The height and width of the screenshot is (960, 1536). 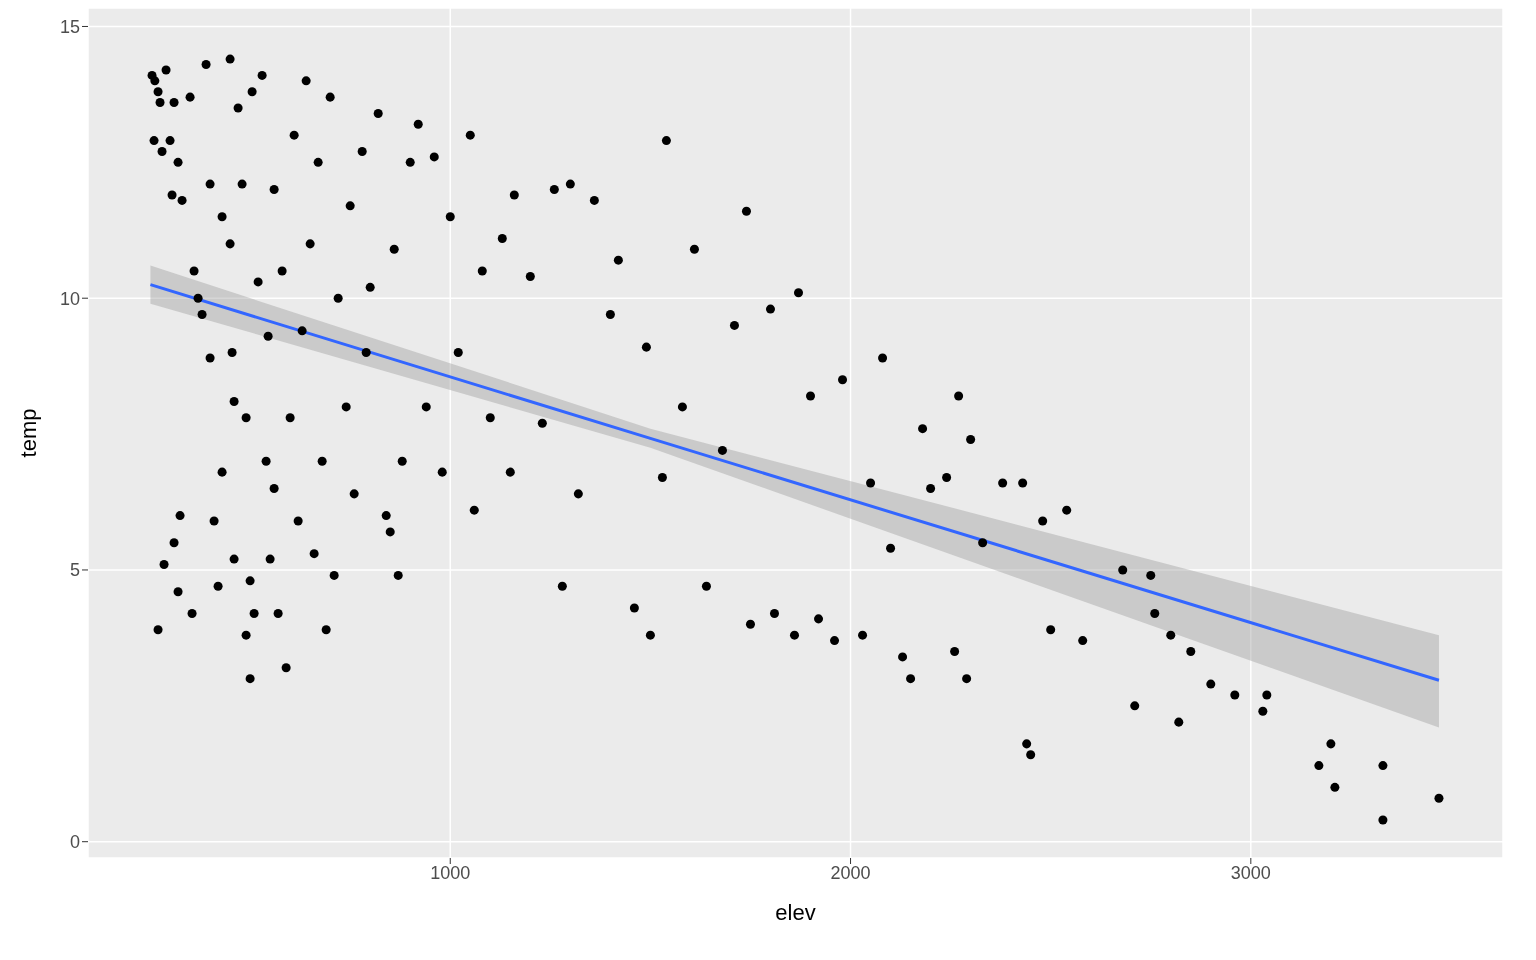 What do you see at coordinates (1250, 872) in the screenshot?
I see `x-tick-label: 3000` at bounding box center [1250, 872].